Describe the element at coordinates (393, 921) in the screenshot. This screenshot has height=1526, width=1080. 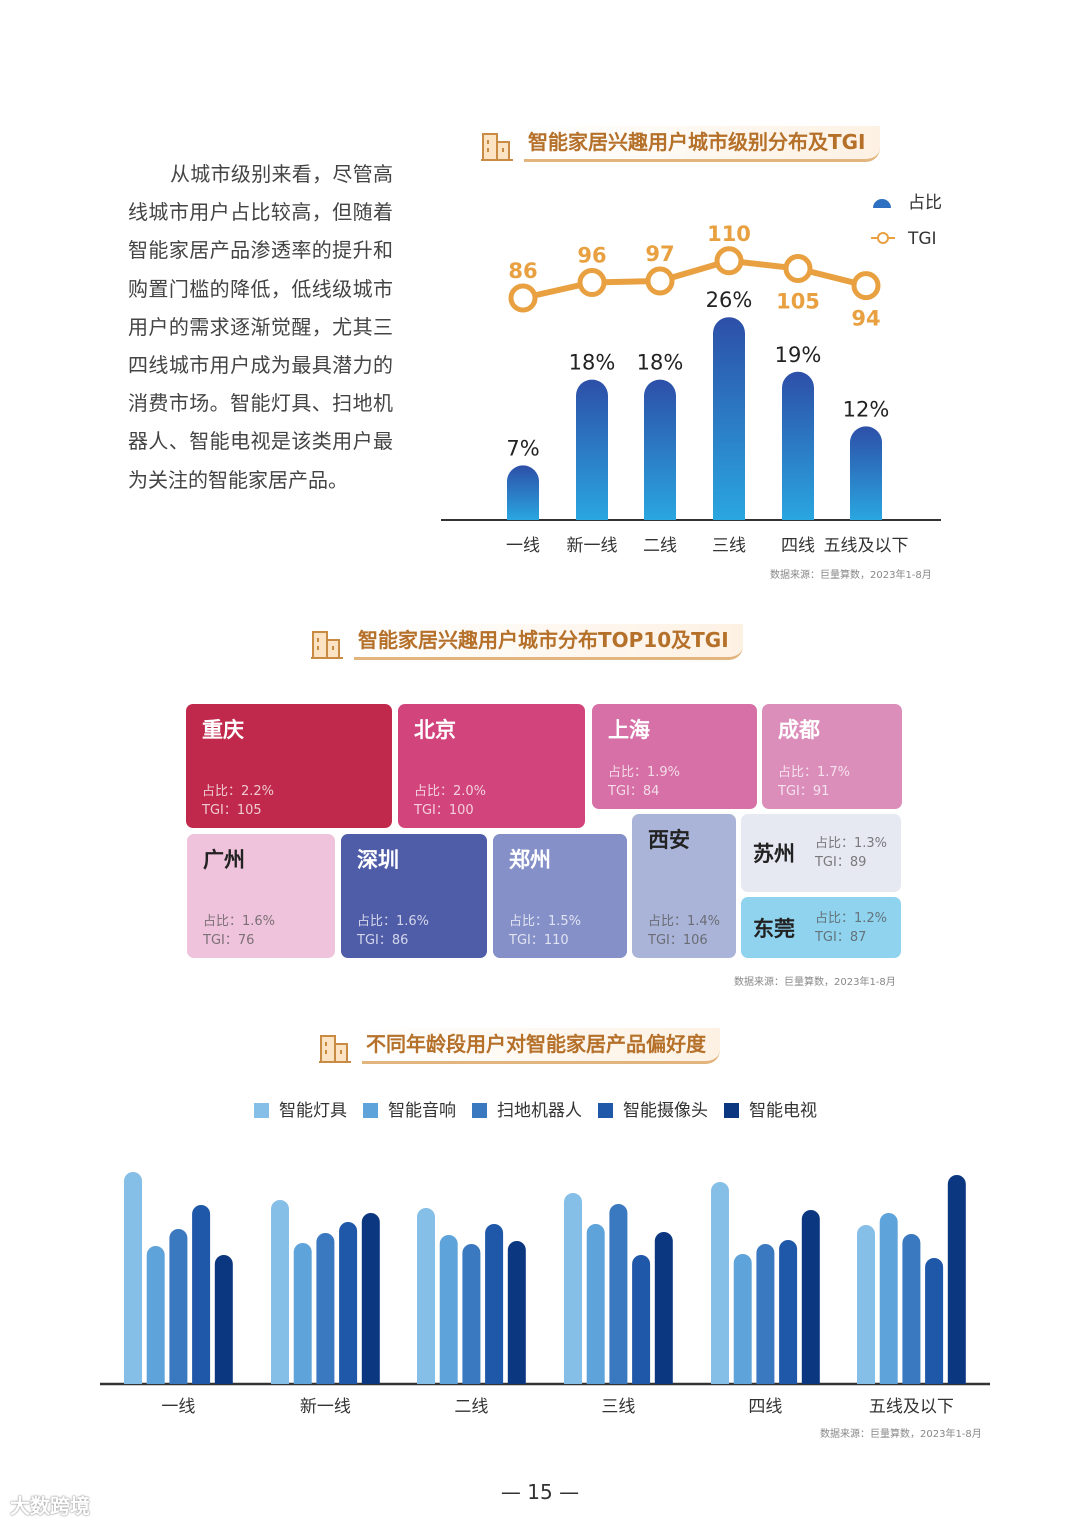
I see `share-value: 占比：1.6%` at that location.